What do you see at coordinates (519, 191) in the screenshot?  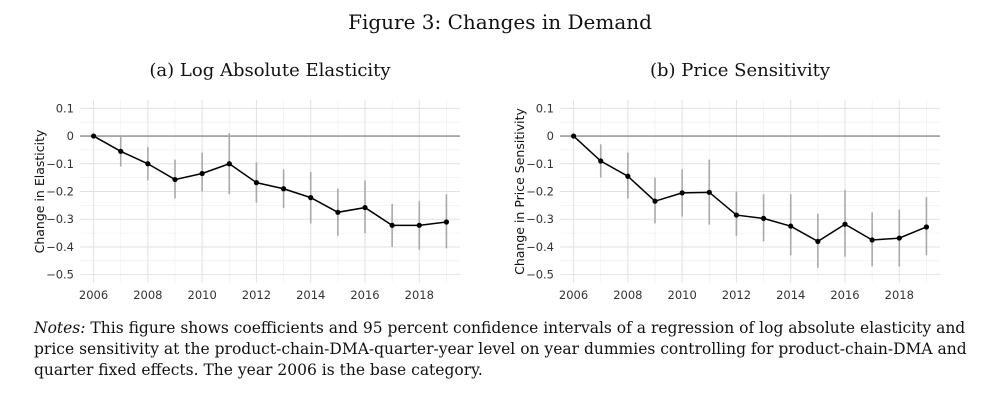 I see `y-axis-label: Change in Price Sensitivity` at bounding box center [519, 191].